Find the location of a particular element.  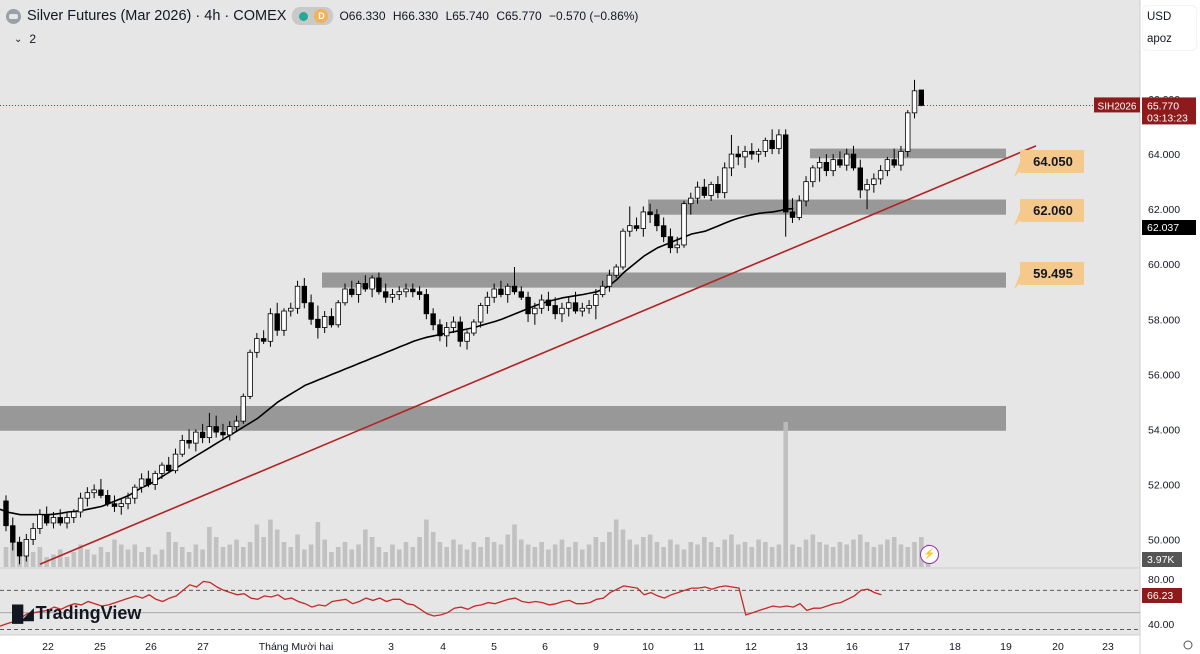

price-axis-tick: 52.000 is located at coordinates (1164, 485).